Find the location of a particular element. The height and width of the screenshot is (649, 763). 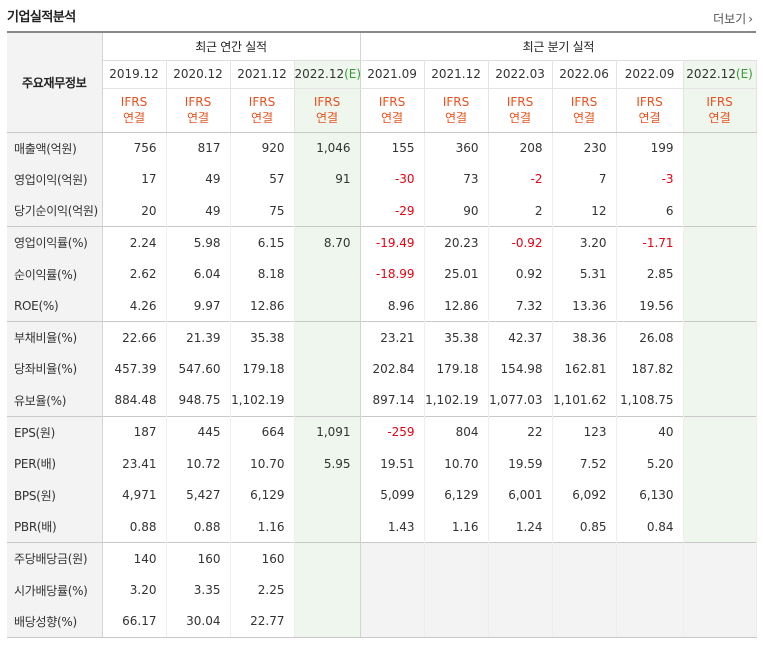

row-label: 시가배당률(%) is located at coordinates (55, 590).